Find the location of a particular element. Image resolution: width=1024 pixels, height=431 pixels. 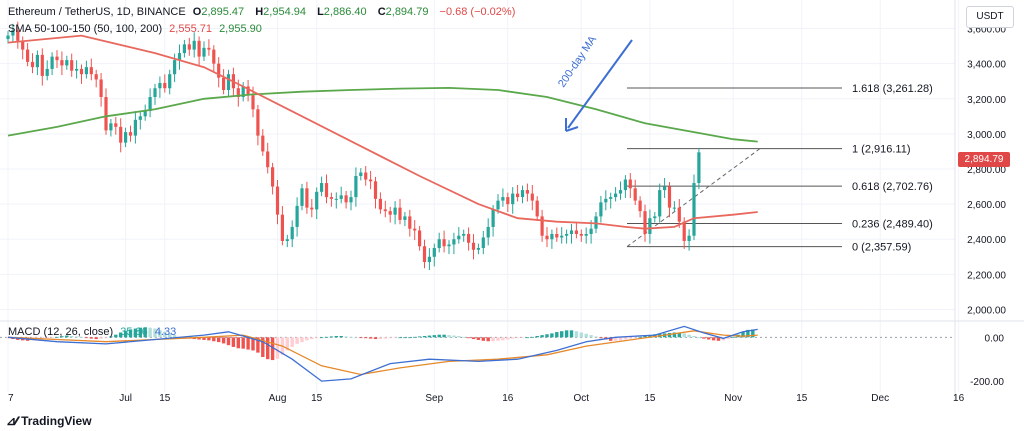

macd-pane is located at coordinates (477, 353).